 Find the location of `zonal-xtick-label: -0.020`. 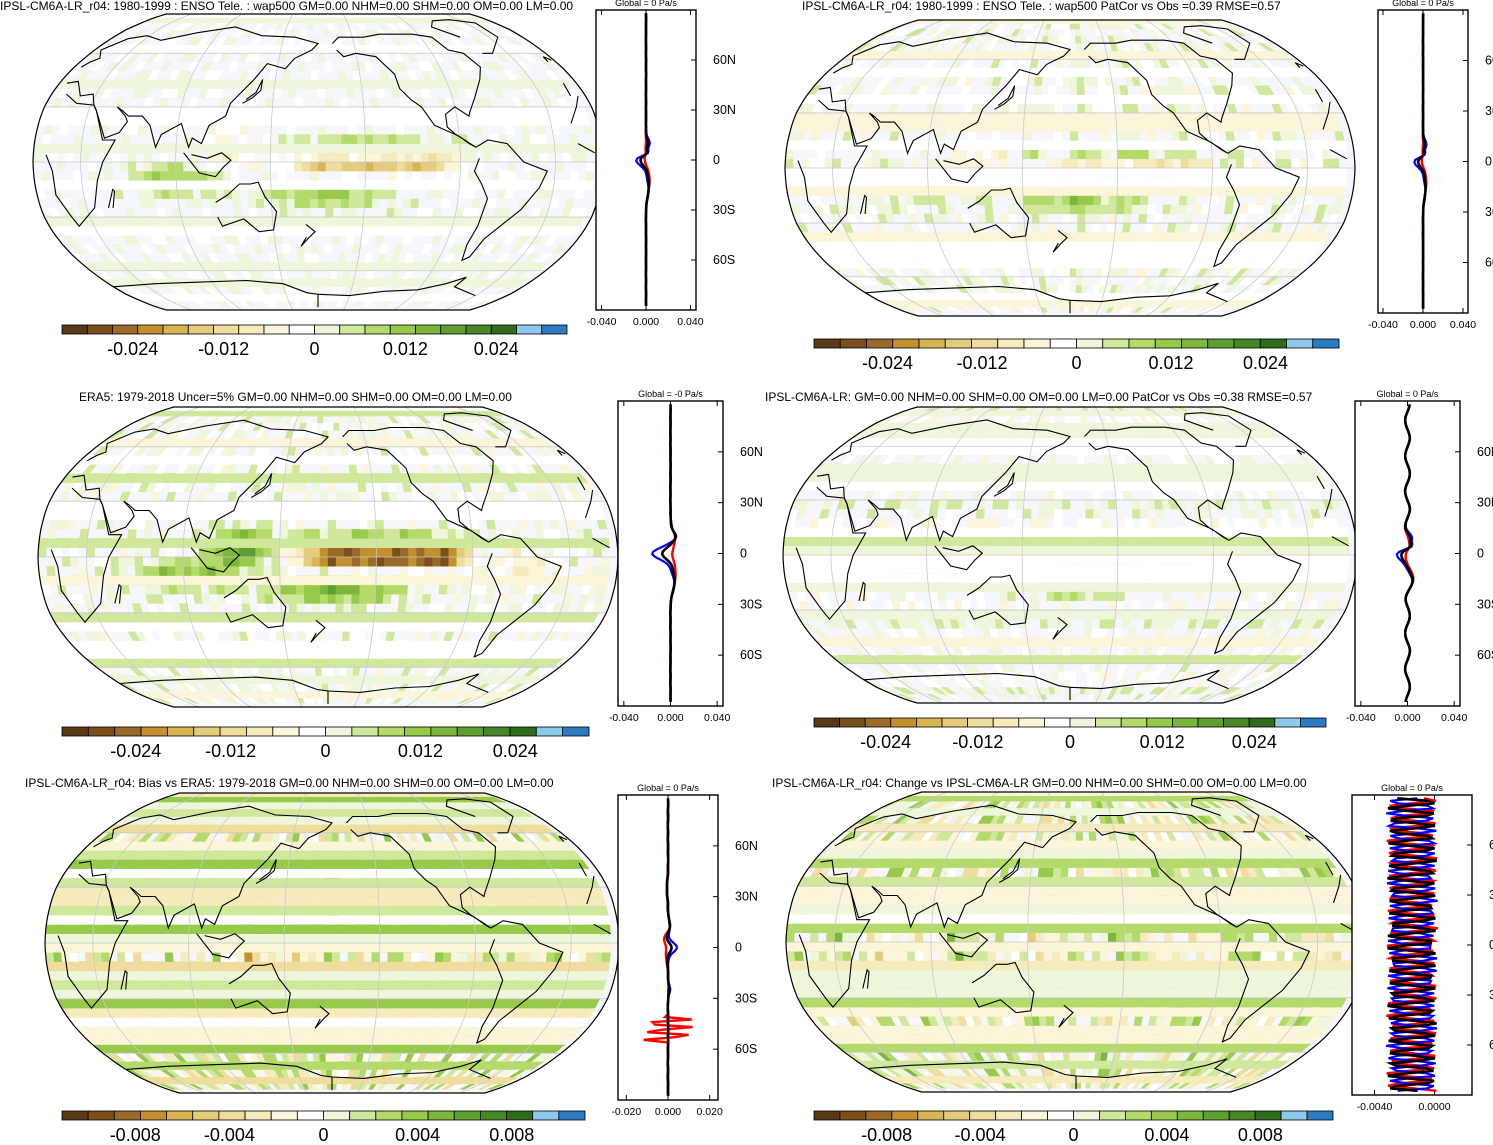

zonal-xtick-label: -0.020 is located at coordinates (626, 1112).